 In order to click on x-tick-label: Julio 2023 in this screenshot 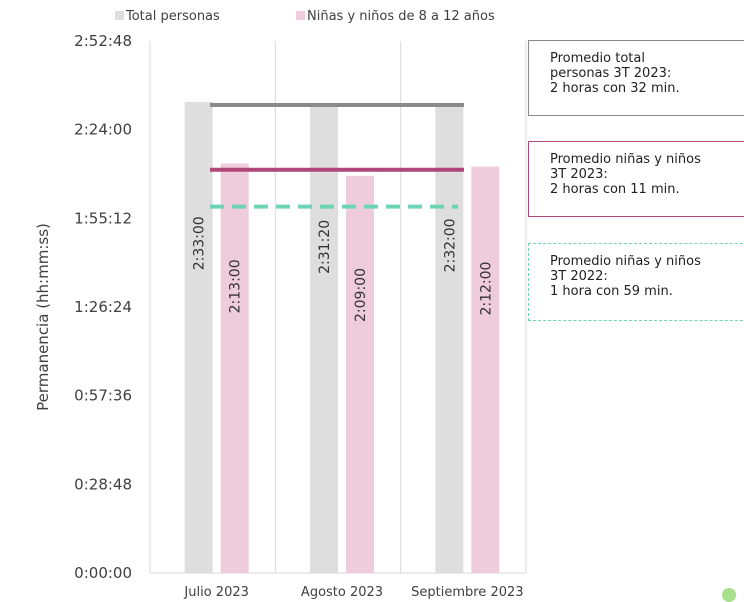, I will do `click(215, 592)`.